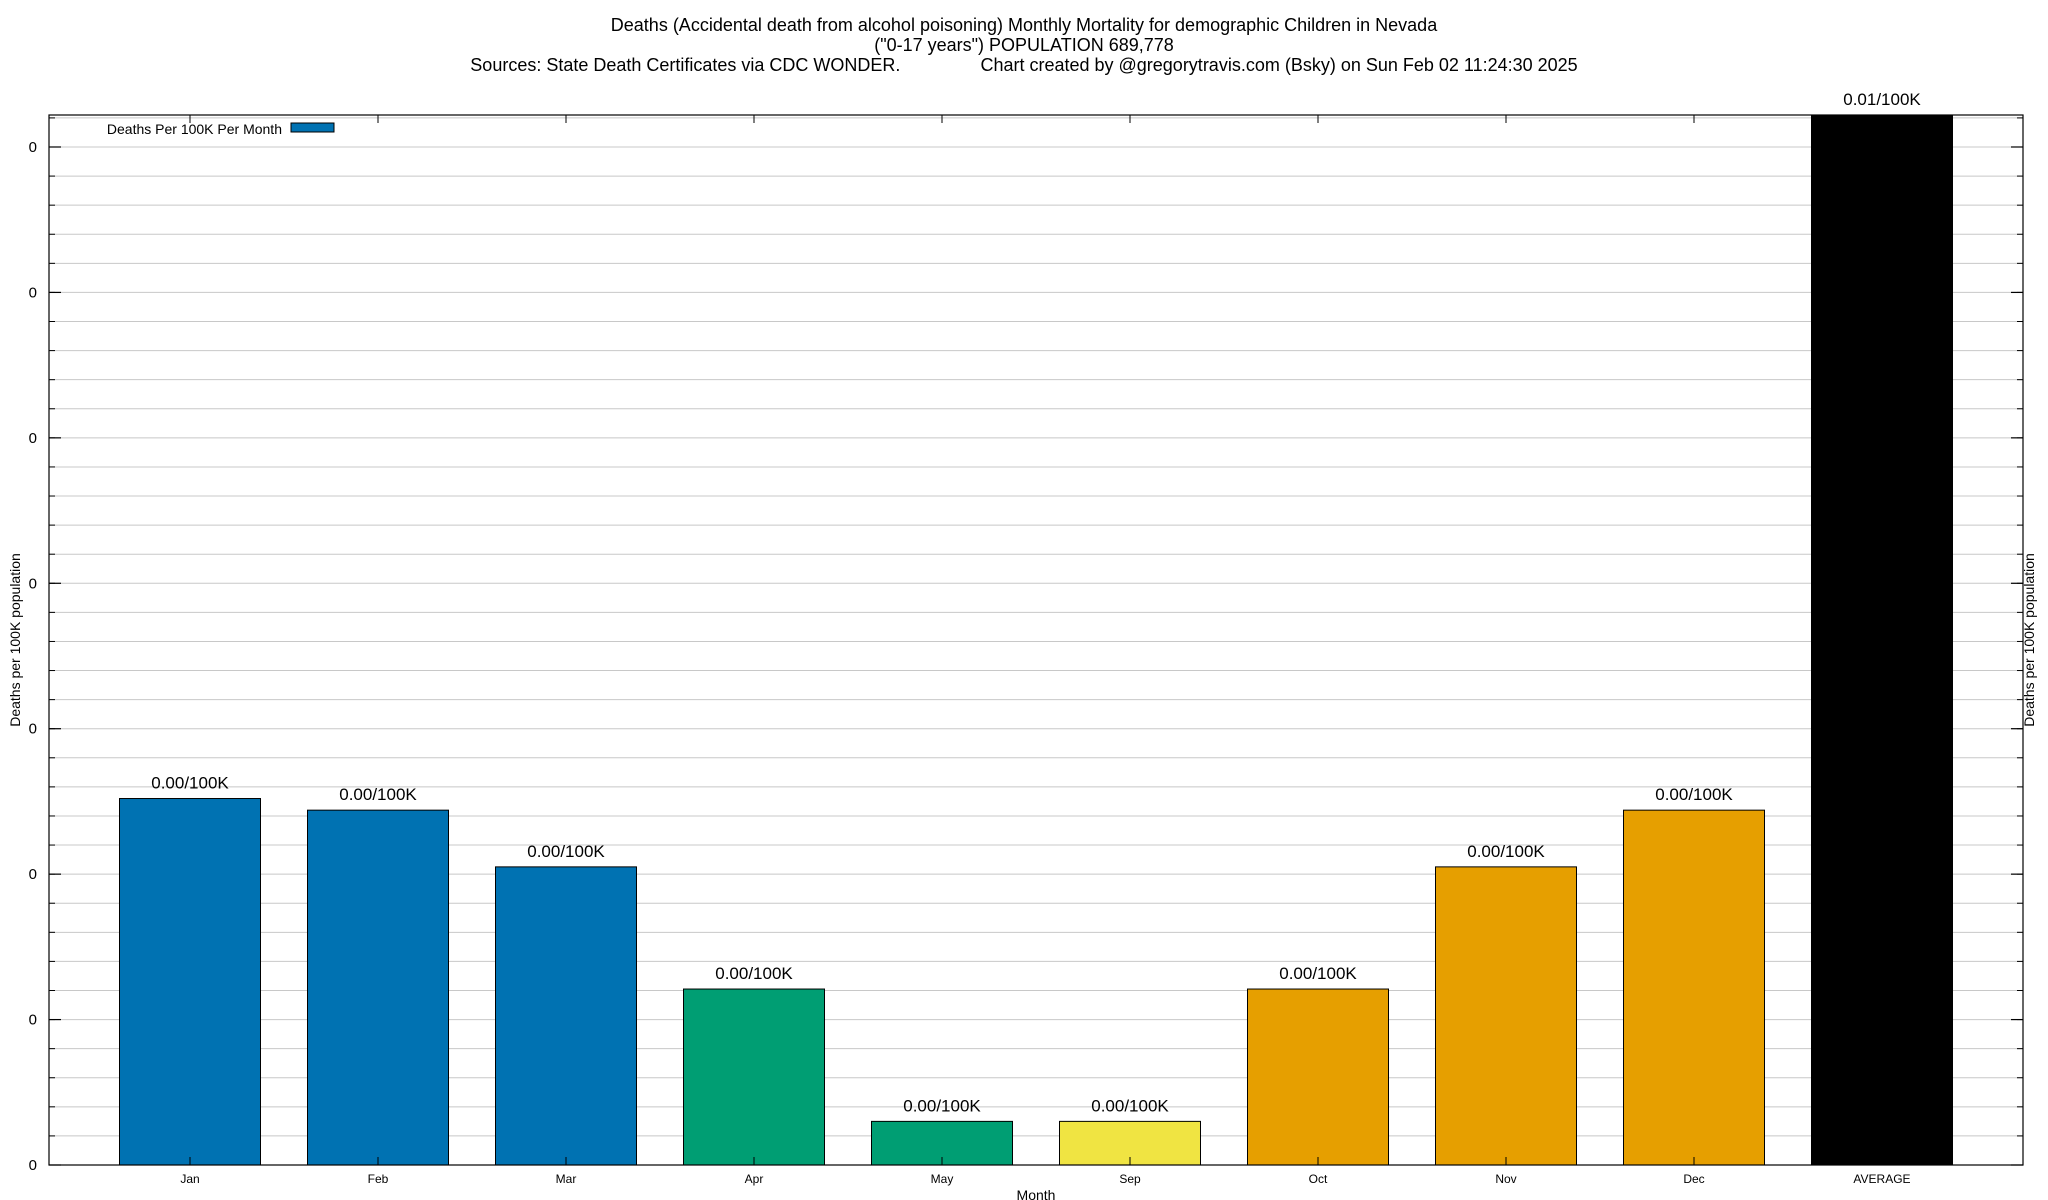  Describe the element at coordinates (1036, 1193) in the screenshot. I see `x-axis-label: Month` at that location.